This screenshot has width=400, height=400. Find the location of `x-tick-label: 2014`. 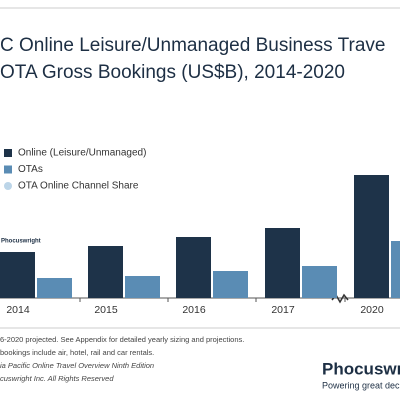

x-tick-label: 2014 is located at coordinates (18, 310).